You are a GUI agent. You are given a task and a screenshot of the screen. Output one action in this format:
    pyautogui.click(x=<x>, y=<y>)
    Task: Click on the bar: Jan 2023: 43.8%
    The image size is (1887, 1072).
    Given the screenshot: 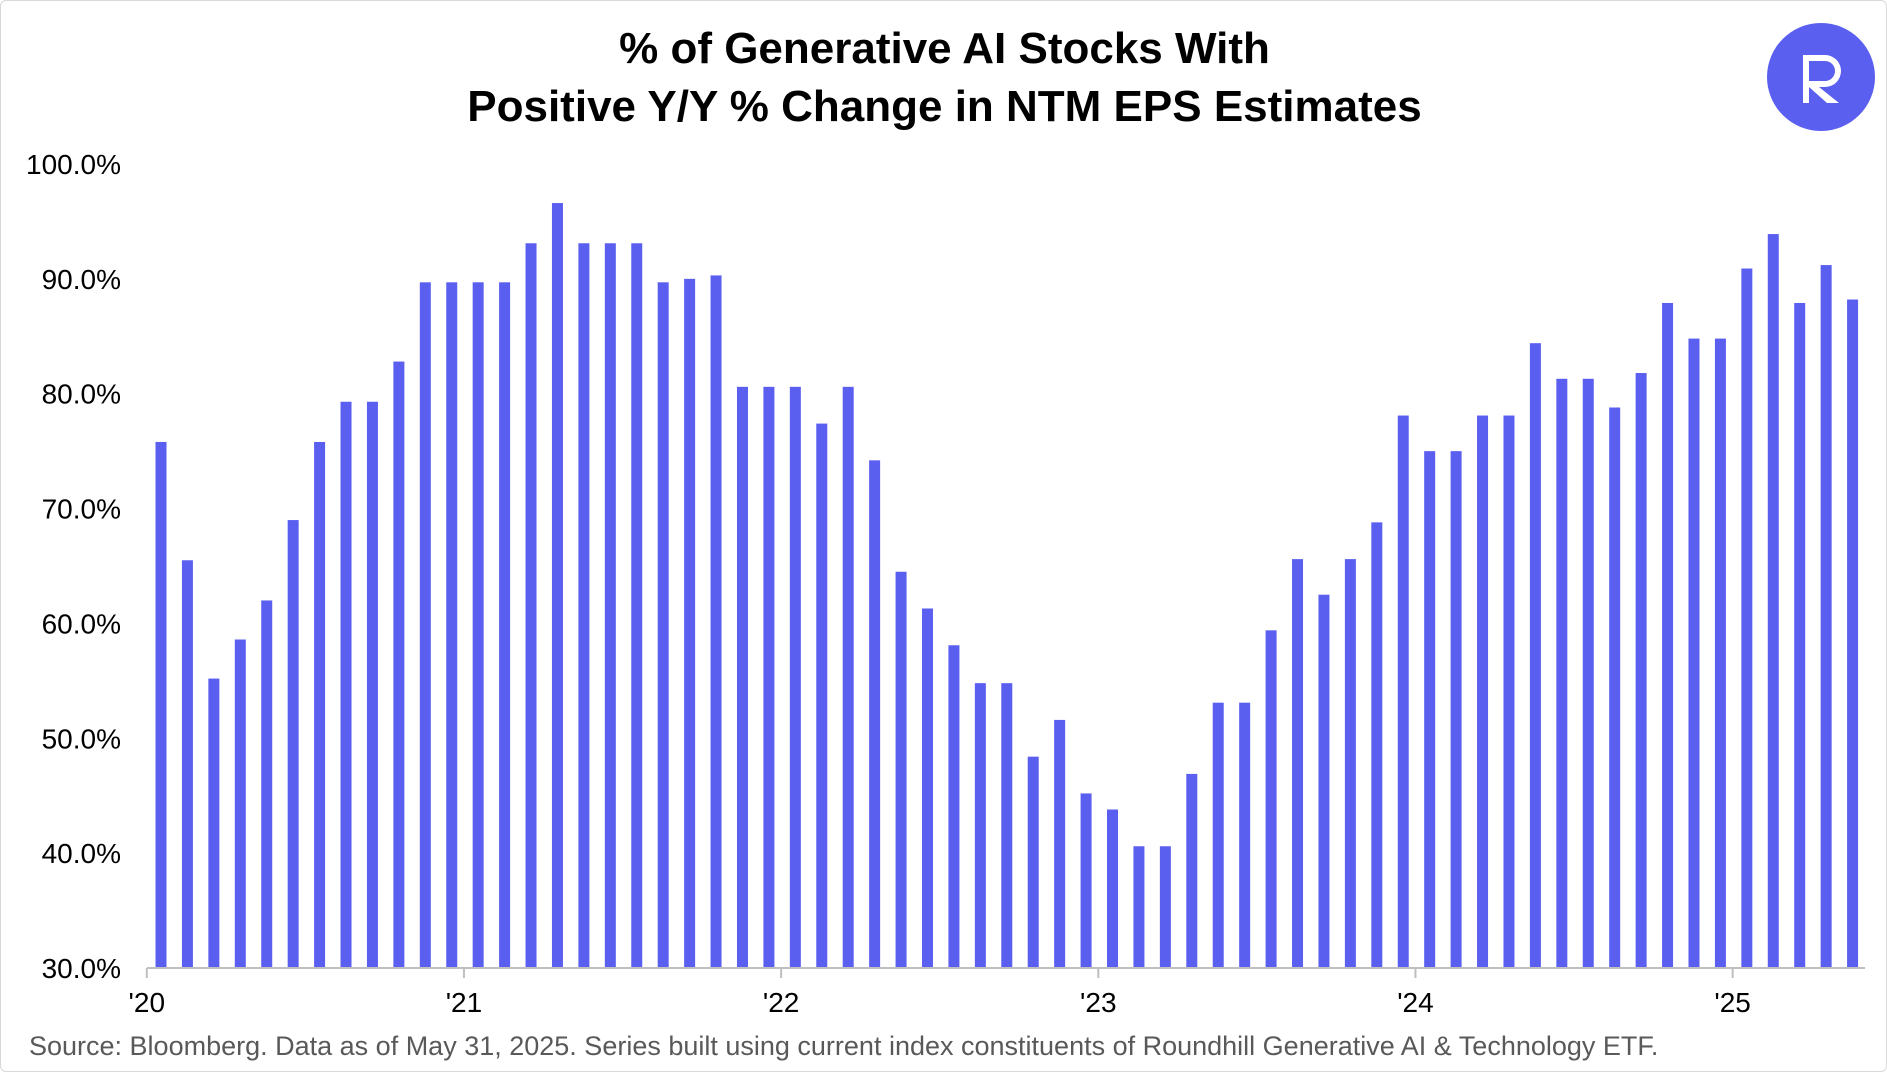 What is the action you would take?
    pyautogui.click(x=1113, y=888)
    